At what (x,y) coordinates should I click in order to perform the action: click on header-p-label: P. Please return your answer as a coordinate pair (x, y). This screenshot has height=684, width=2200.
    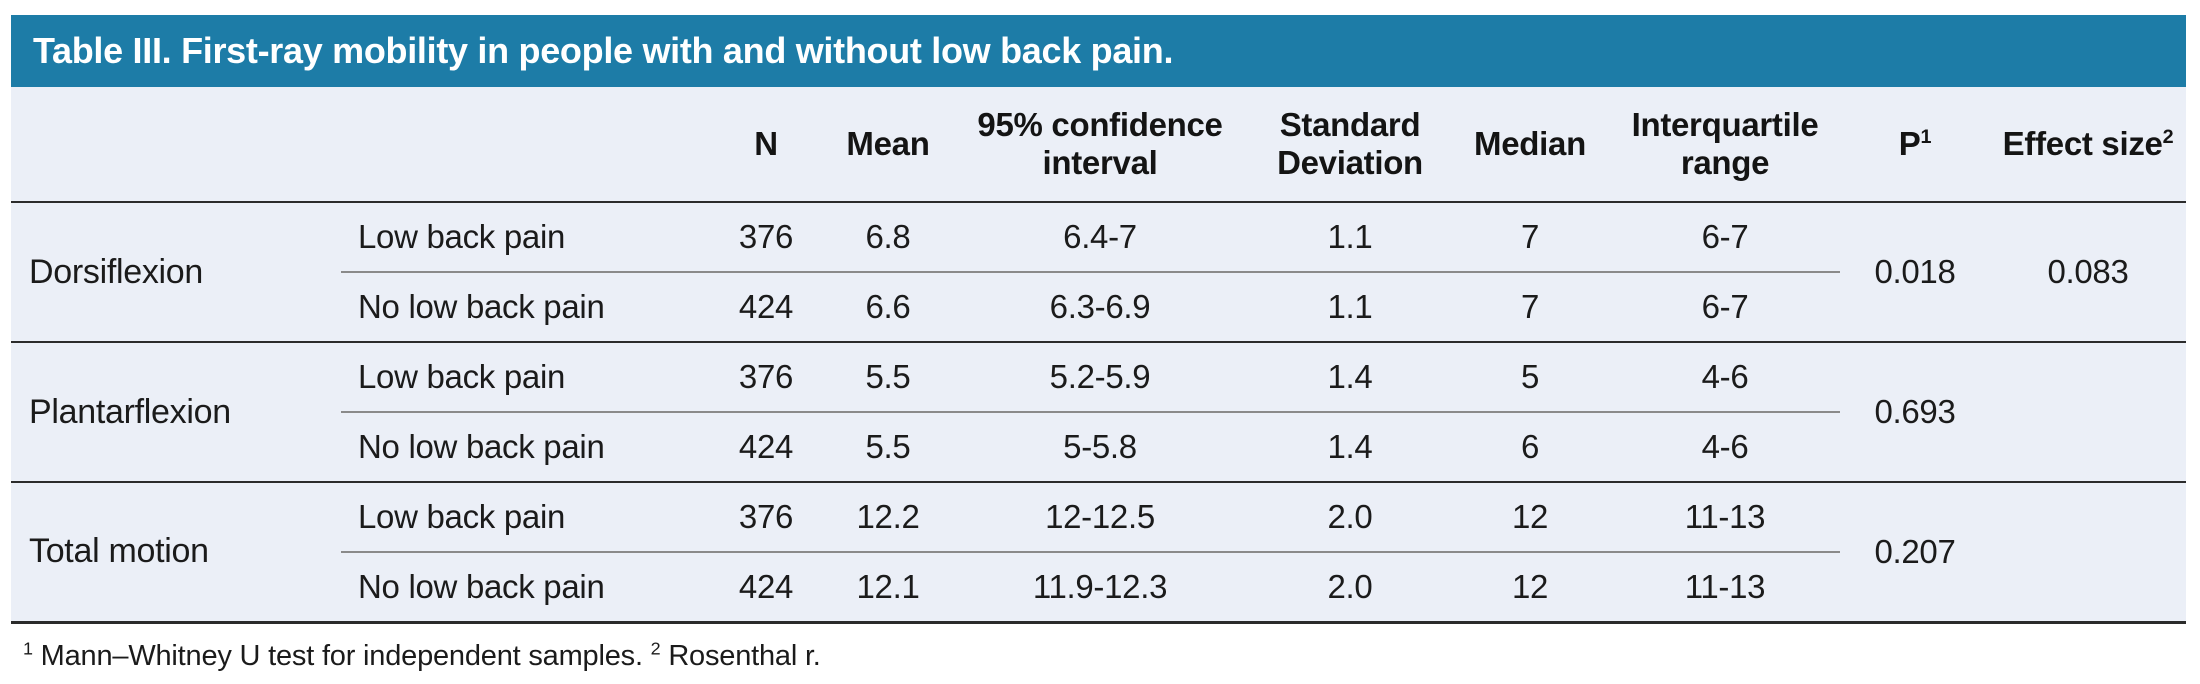
    Looking at the image, I should click on (1909, 143).